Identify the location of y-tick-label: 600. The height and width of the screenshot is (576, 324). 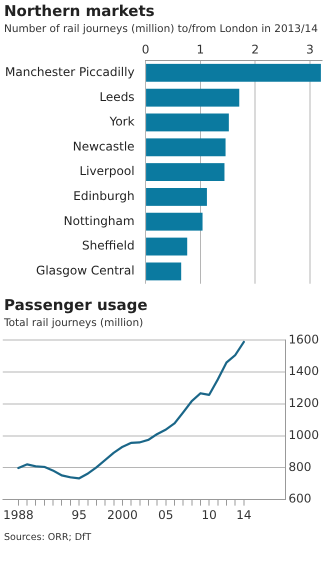
(300, 499).